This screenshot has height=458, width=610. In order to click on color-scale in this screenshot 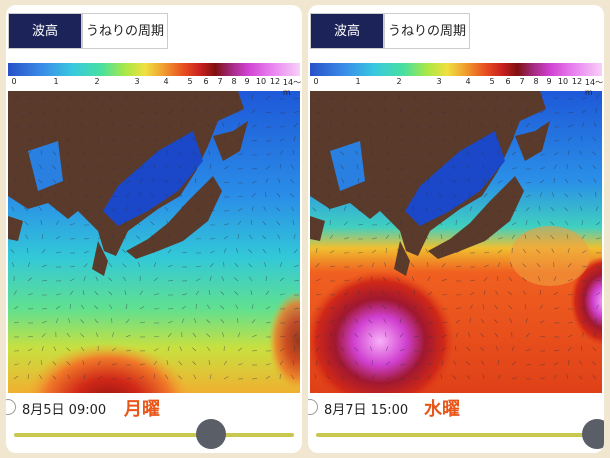, I will do `click(154, 69)`.